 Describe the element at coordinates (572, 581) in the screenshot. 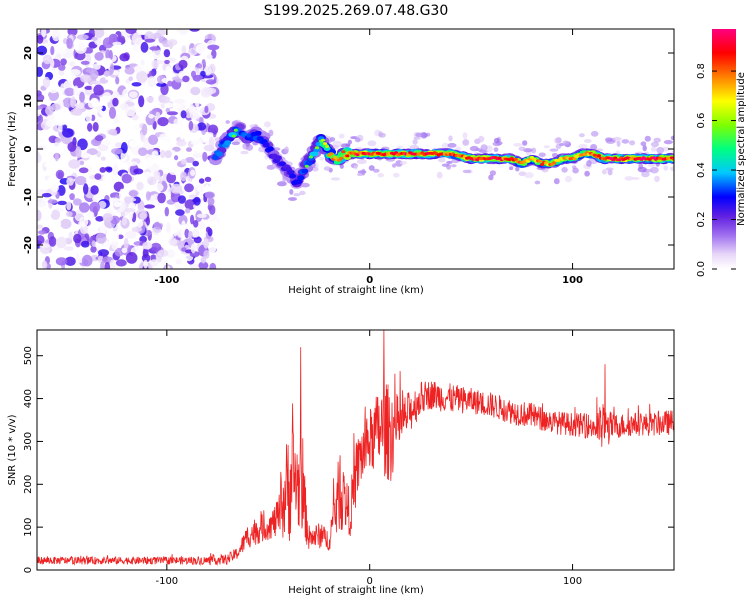

I see `snr-xtick-label: 100` at that location.